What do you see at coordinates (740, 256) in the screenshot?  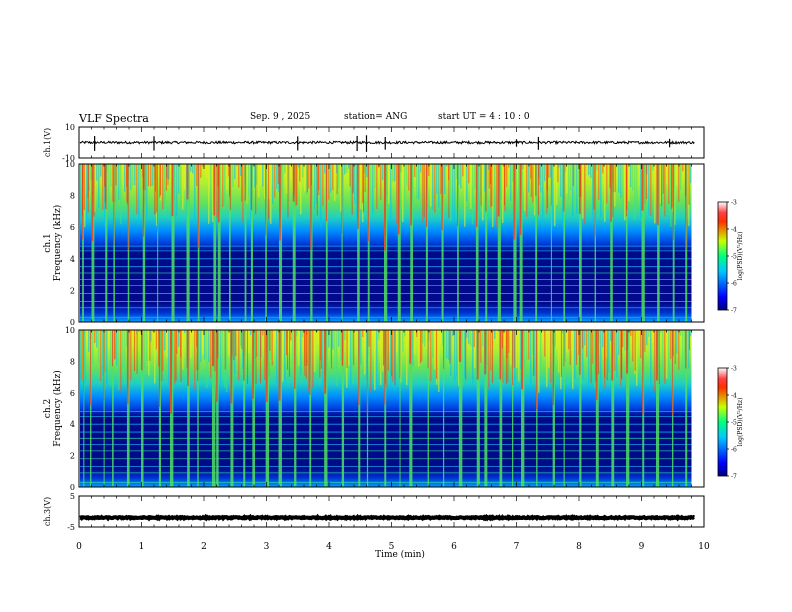 I see `colorbar-label: log(PSD)(V²/Hz)` at bounding box center [740, 256].